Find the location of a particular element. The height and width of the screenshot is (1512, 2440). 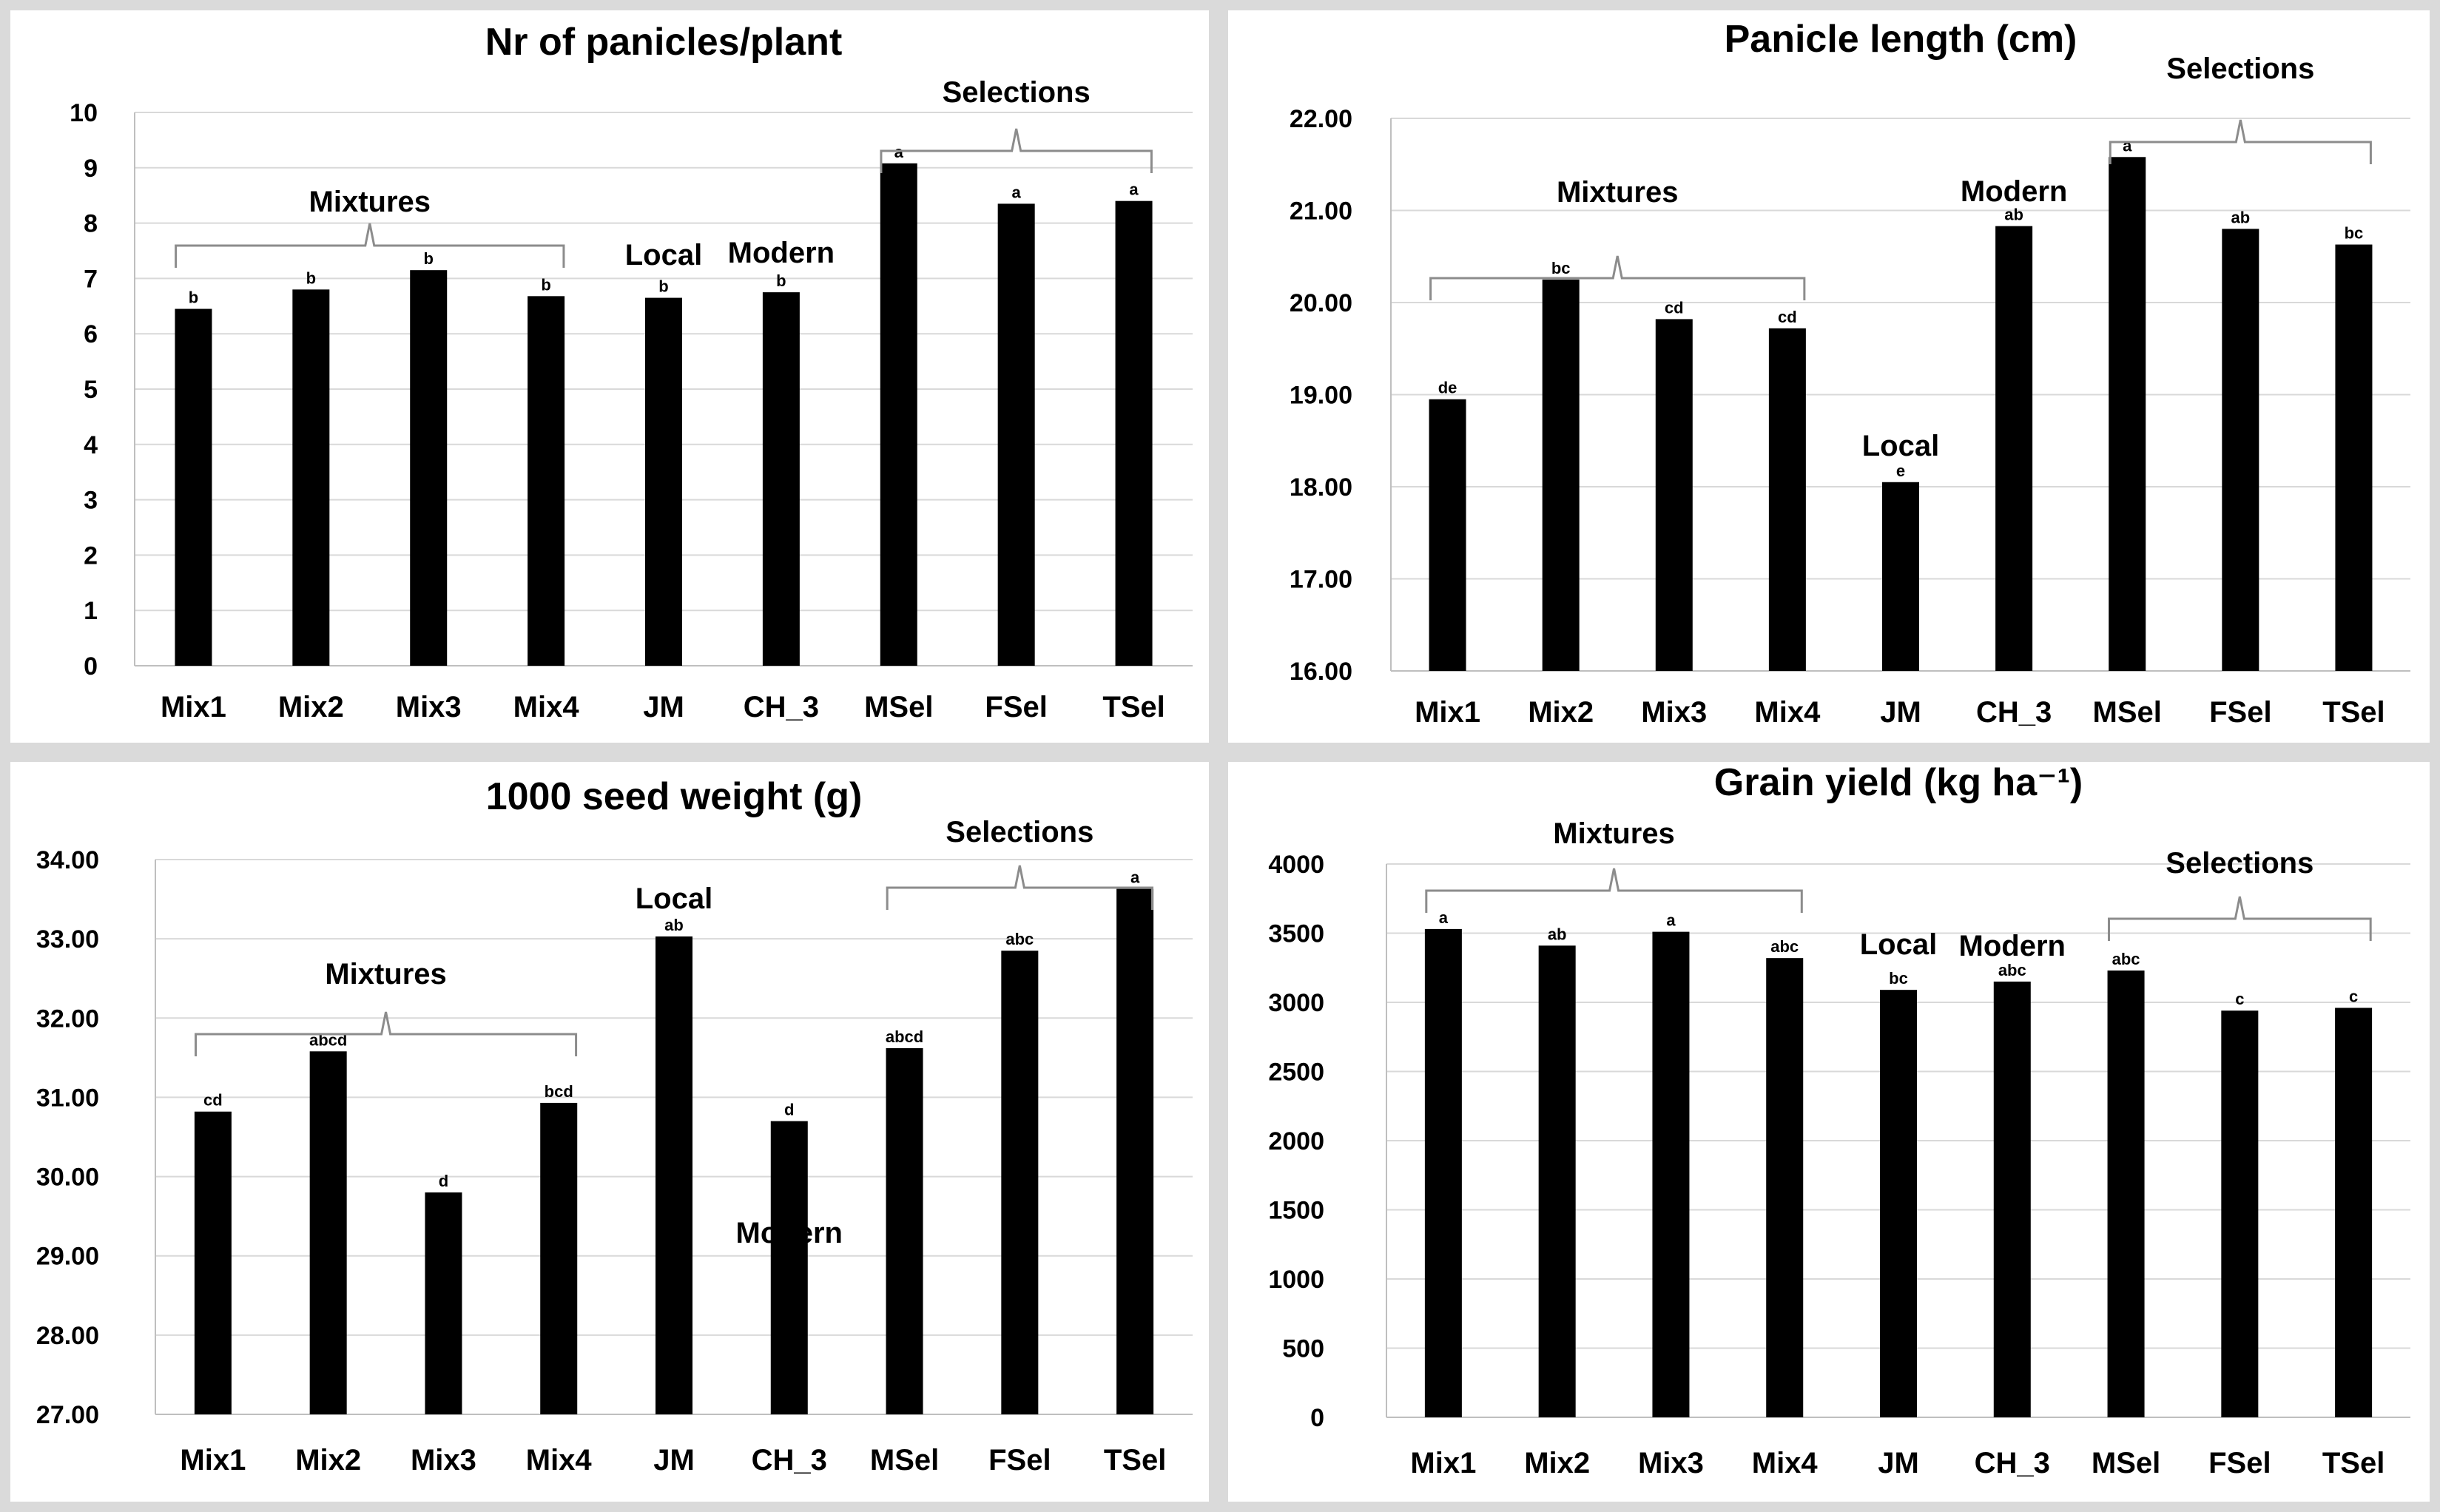

y-tick-label: 28.00 is located at coordinates (67, 1336).